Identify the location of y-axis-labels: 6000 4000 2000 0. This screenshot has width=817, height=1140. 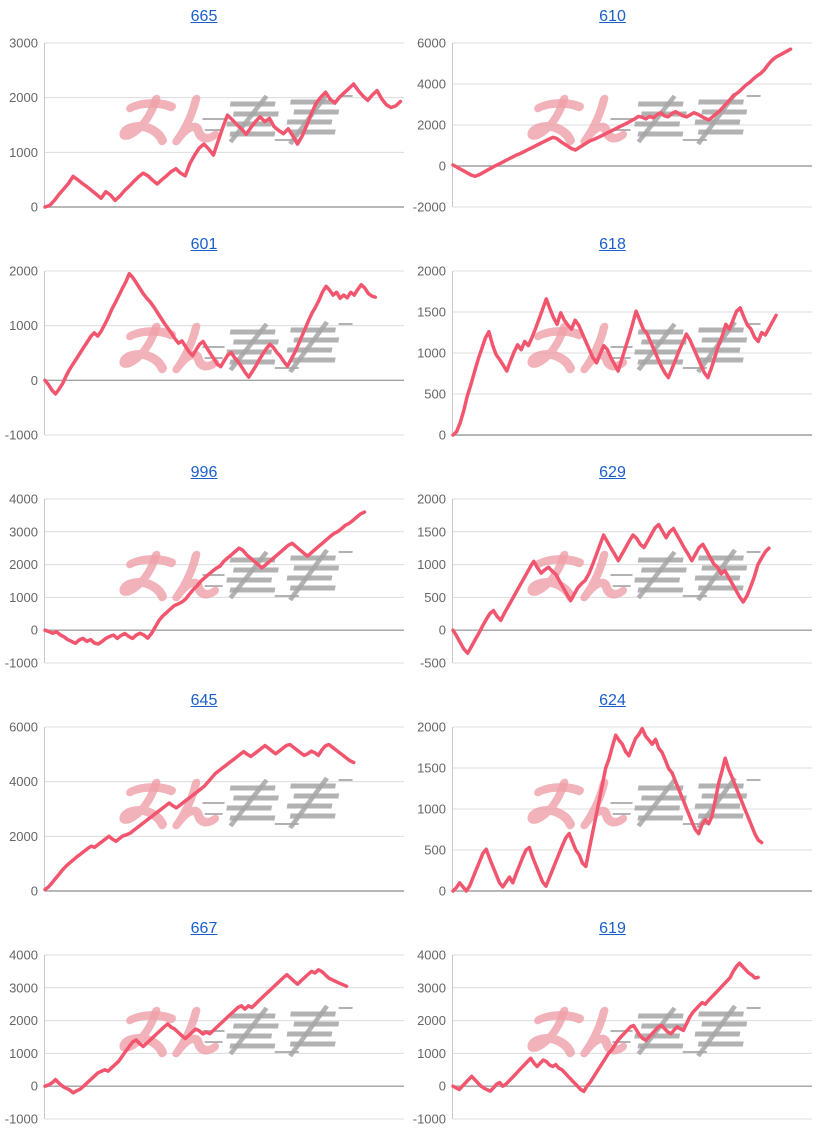
(23, 809).